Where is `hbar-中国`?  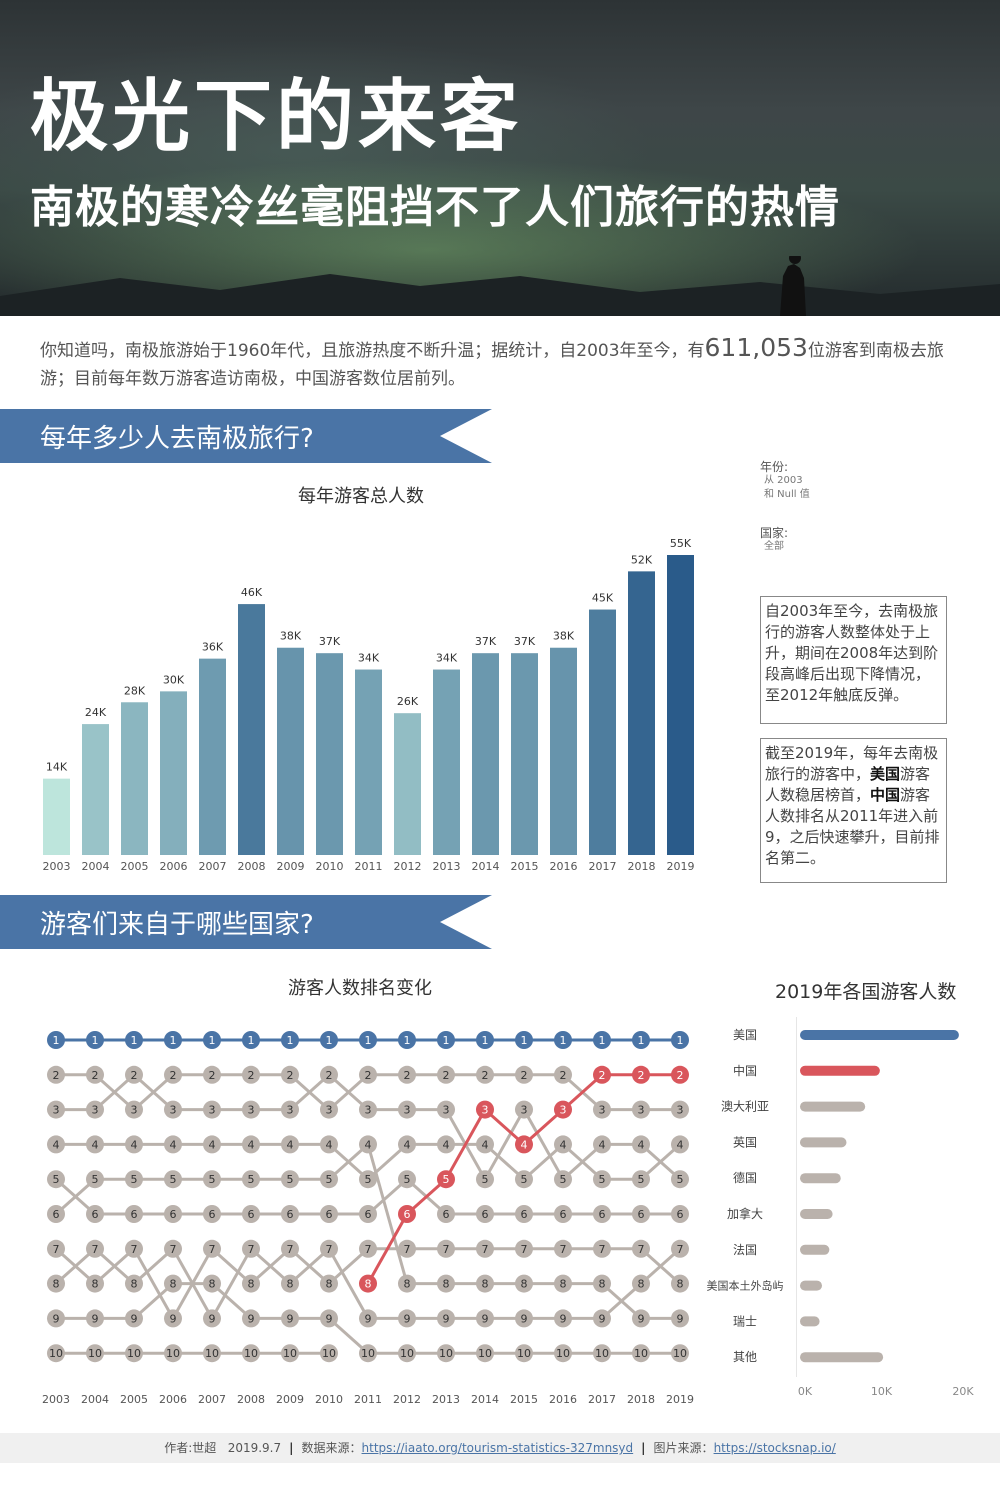 hbar-中国 is located at coordinates (840, 1070).